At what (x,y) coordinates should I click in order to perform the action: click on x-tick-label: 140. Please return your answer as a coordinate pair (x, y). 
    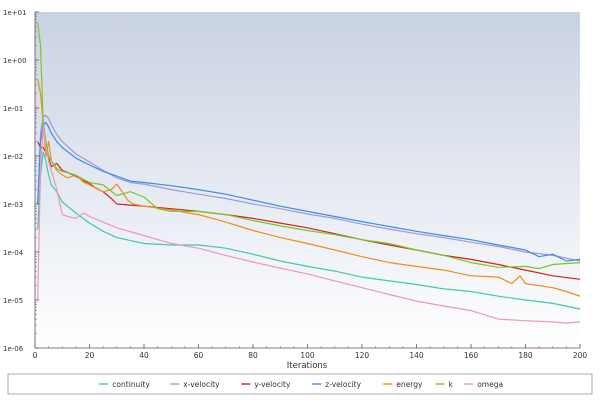
    Looking at the image, I should click on (416, 355).